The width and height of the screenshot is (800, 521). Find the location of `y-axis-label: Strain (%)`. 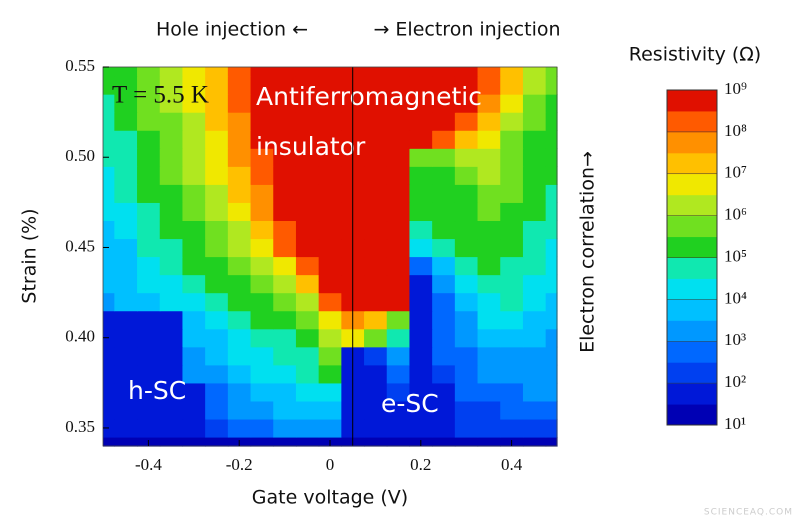

y-axis-label: Strain (%) is located at coordinates (30, 255).